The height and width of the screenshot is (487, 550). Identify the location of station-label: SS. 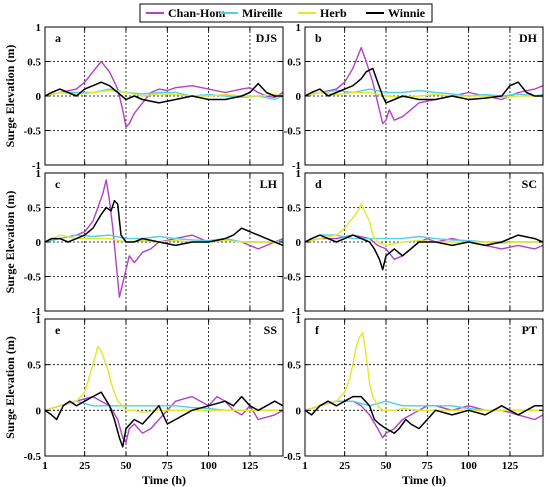
(271, 330).